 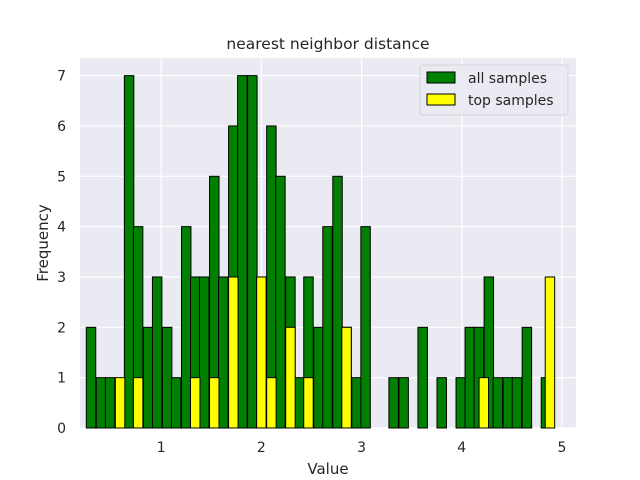 I want to click on y-tick-label: 0, so click(x=61, y=429).